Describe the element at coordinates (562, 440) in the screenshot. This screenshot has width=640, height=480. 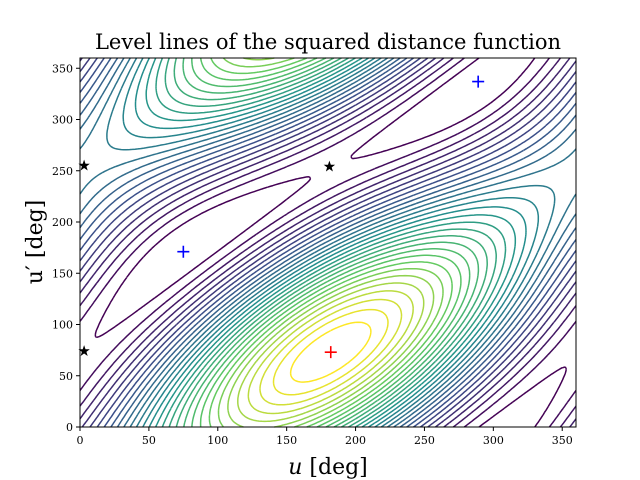
I see `x-tick-label: 350` at that location.